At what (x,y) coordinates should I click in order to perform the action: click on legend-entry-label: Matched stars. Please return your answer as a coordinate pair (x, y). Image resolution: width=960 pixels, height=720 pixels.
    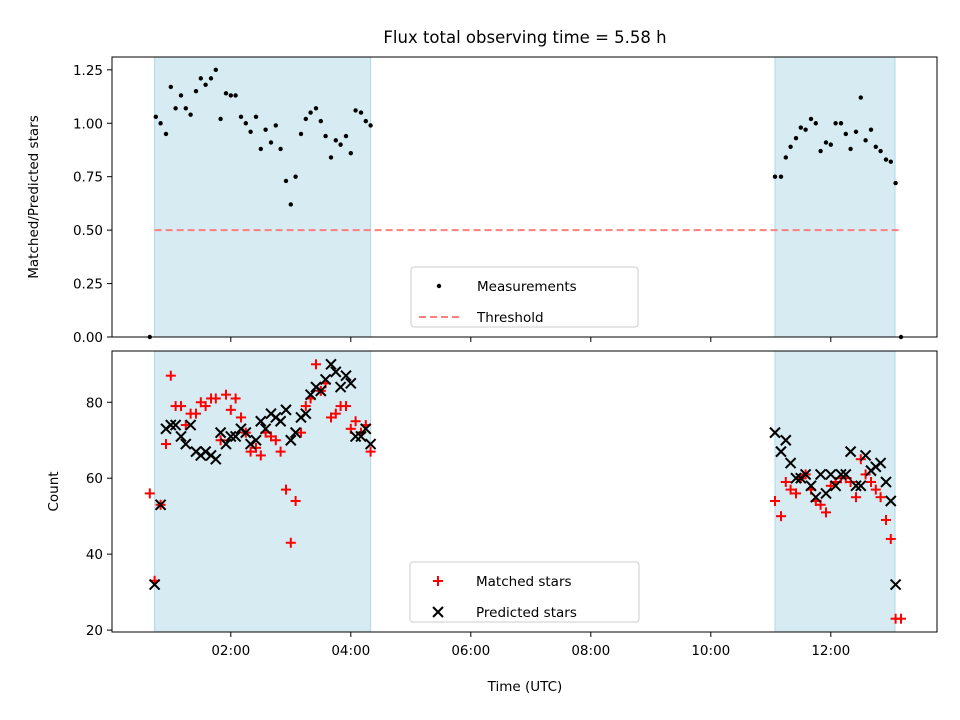
    Looking at the image, I should click on (524, 582).